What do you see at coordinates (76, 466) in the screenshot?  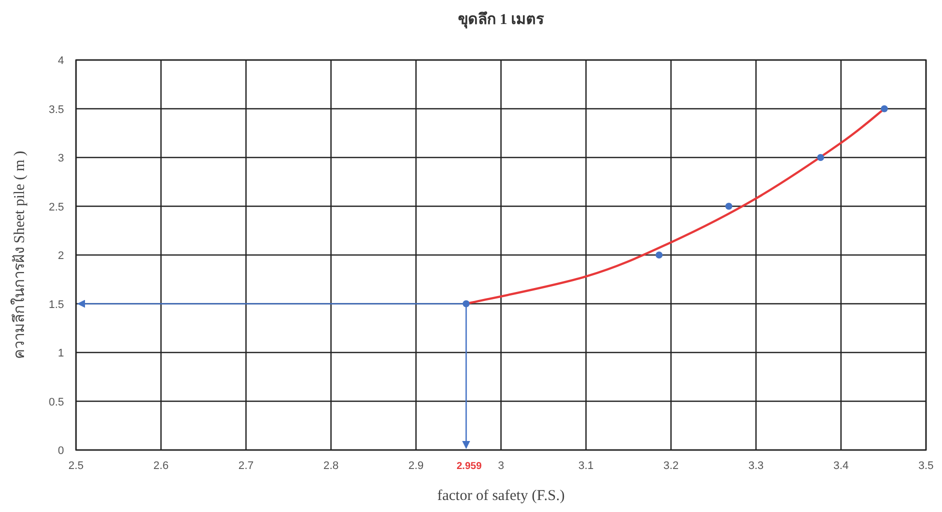 I see `x-tick-label: 2.5` at bounding box center [76, 466].